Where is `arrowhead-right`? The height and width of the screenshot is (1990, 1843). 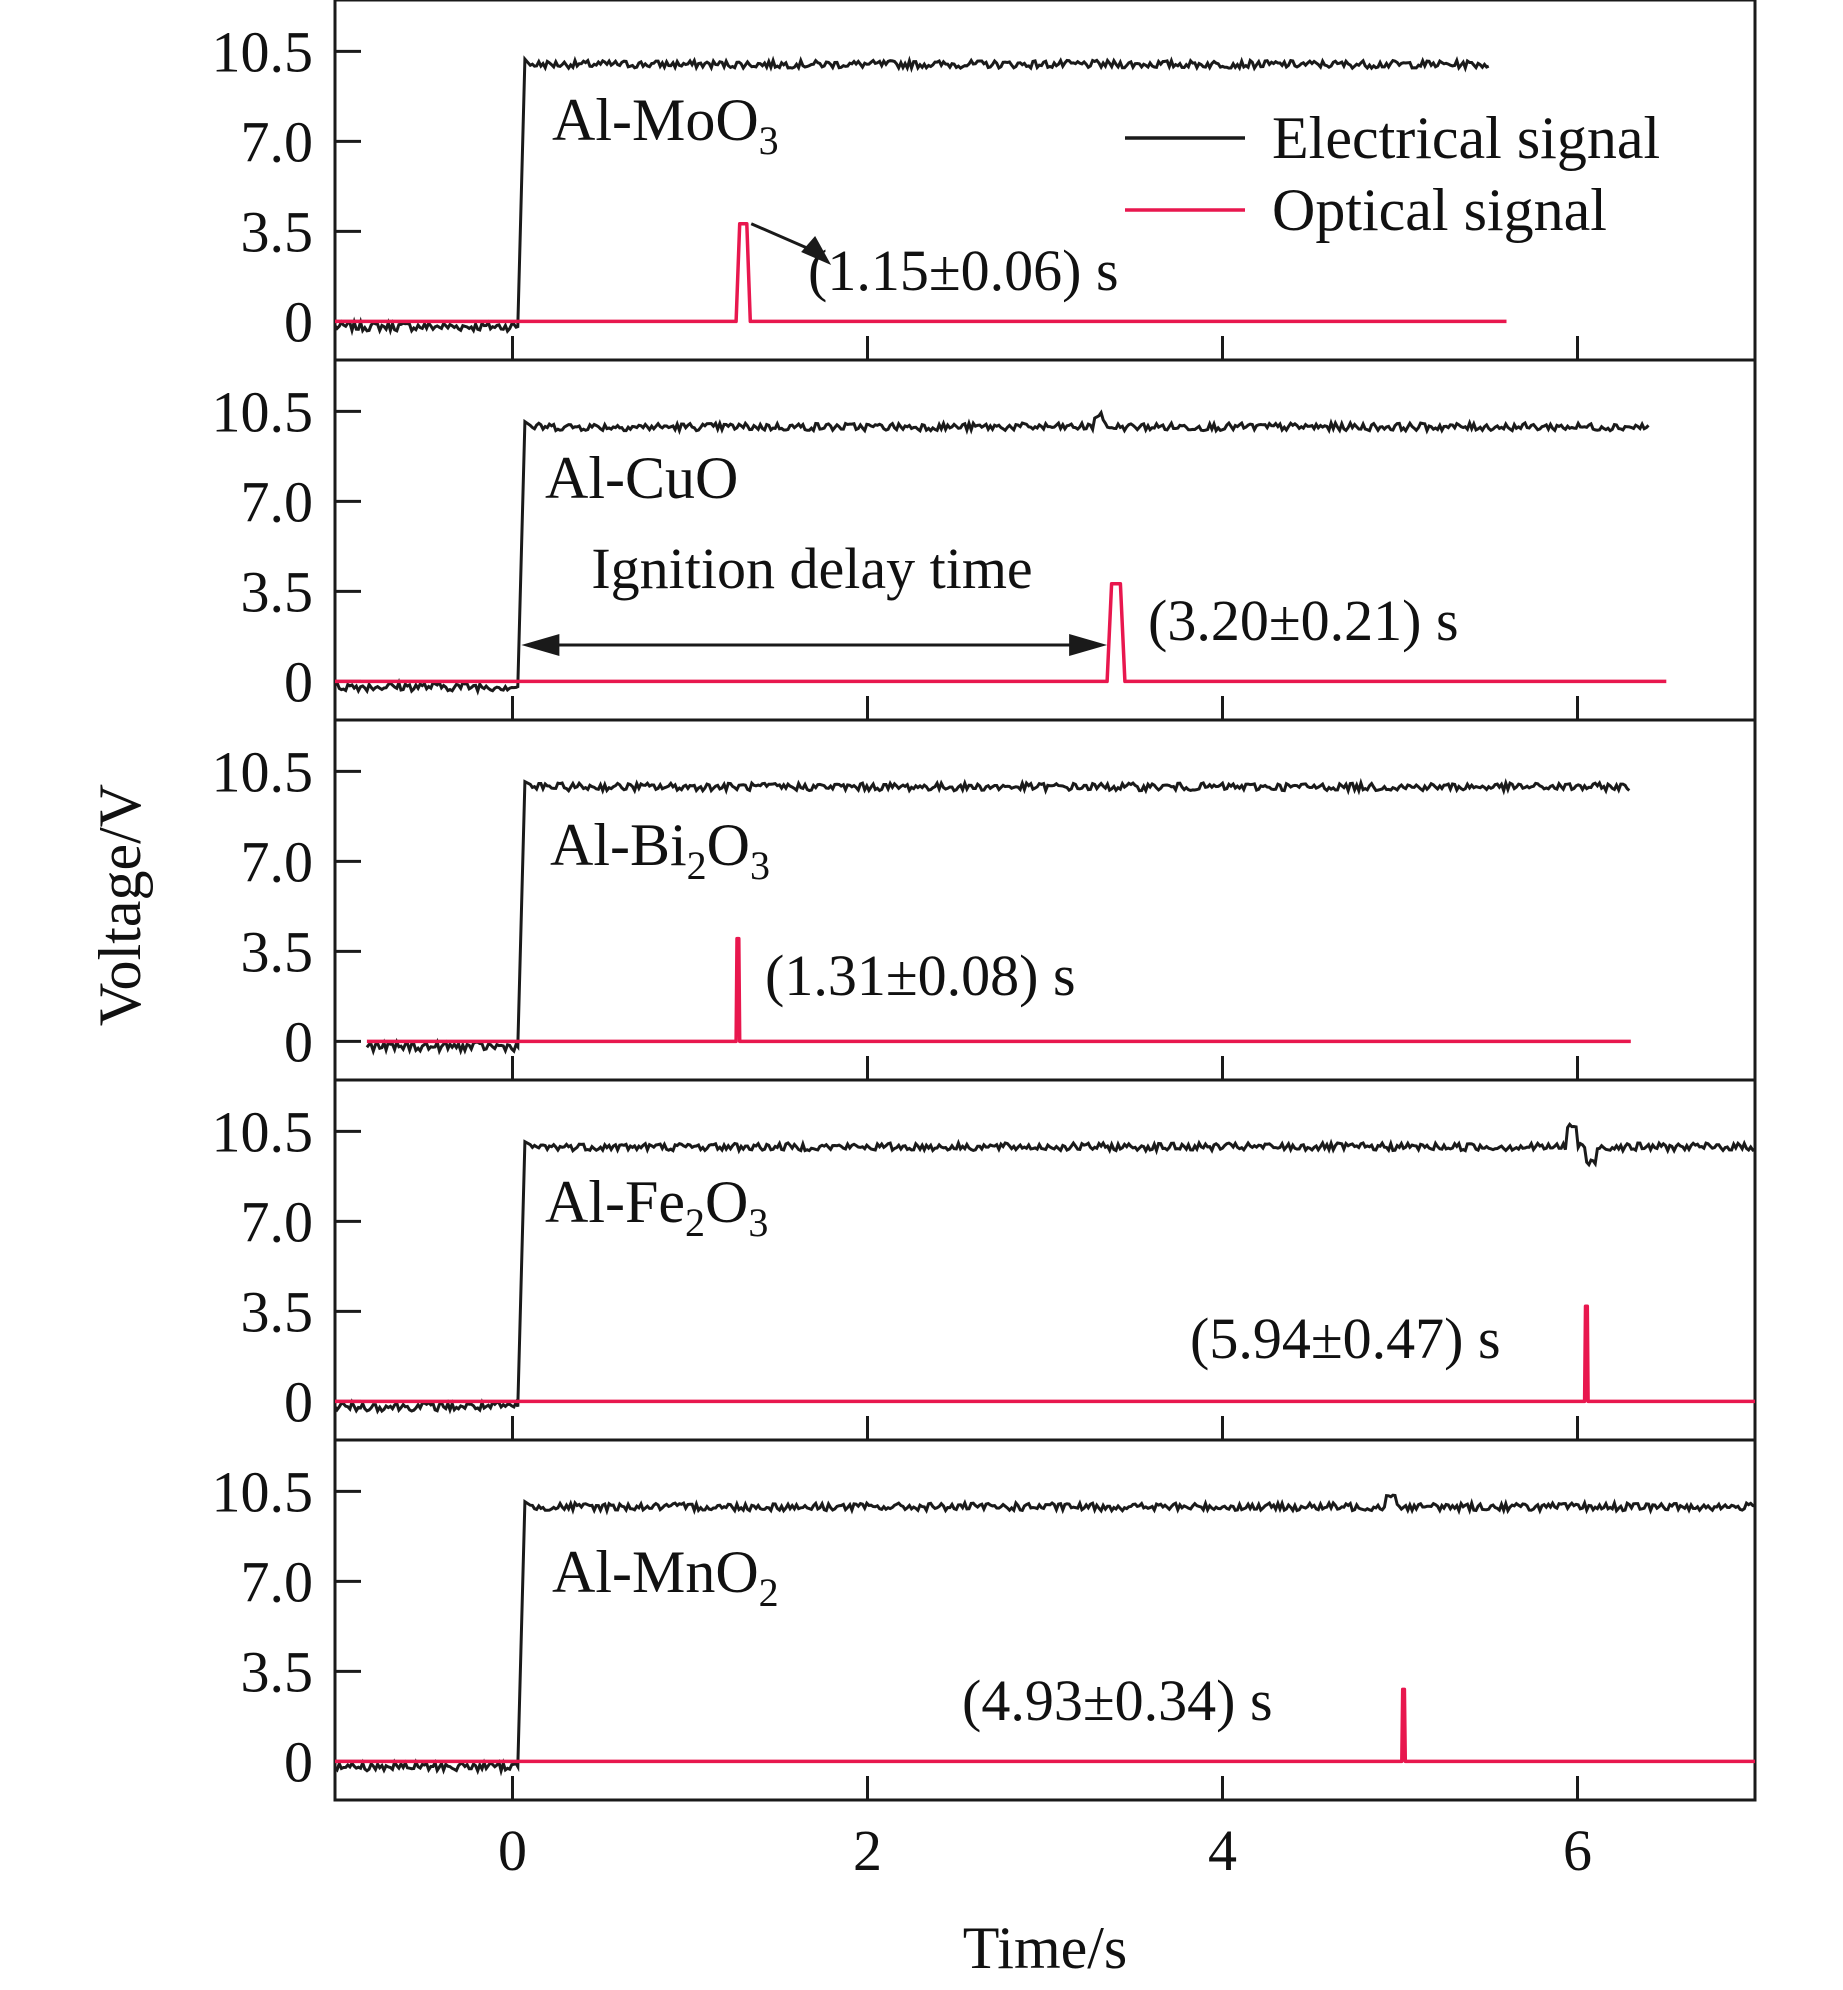
arrowhead-right is located at coordinates (1088, 645).